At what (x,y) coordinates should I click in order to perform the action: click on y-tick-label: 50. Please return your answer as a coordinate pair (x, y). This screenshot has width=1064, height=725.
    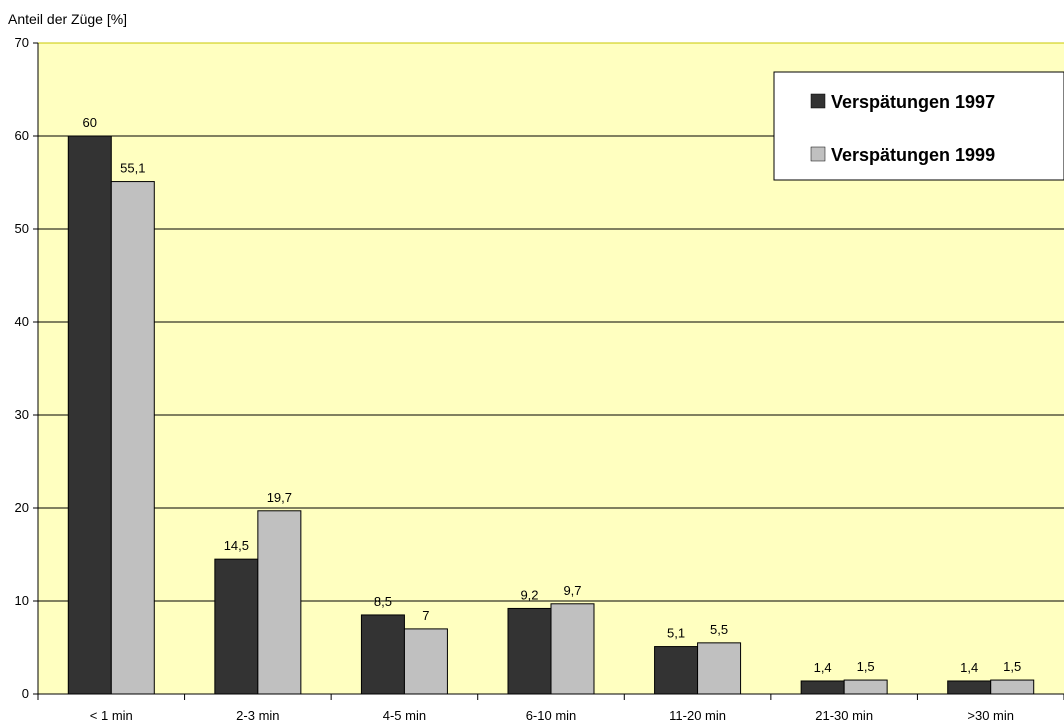
    Looking at the image, I should click on (22, 228).